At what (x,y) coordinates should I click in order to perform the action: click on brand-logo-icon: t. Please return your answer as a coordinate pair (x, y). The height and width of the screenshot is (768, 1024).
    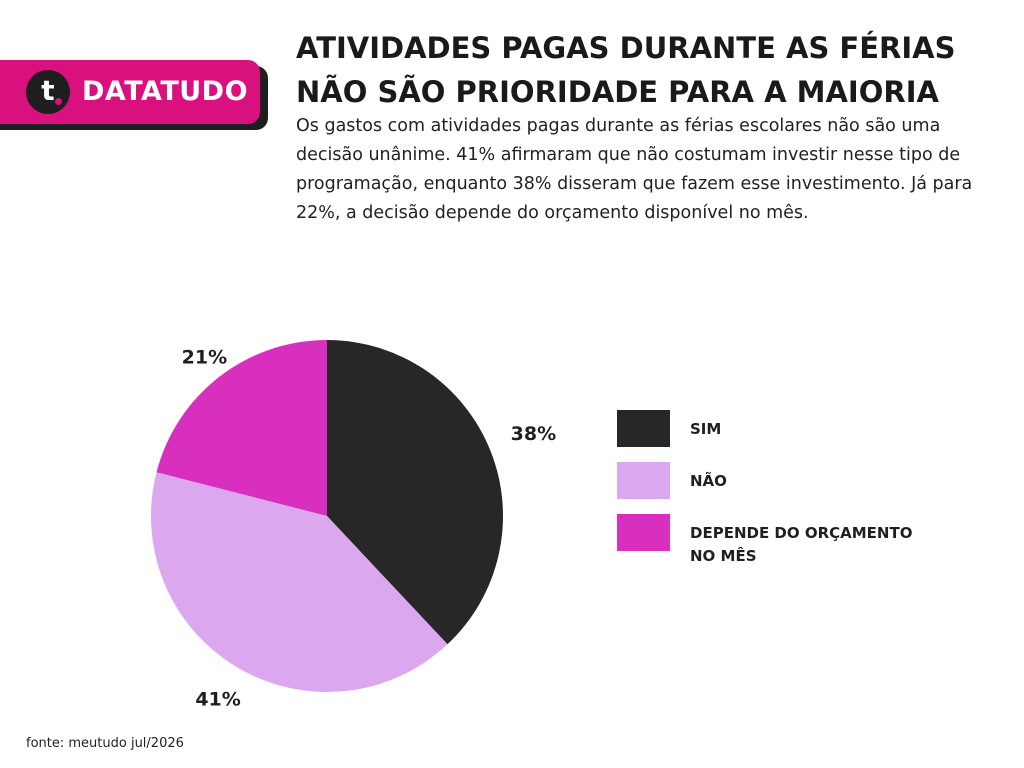
    Looking at the image, I should click on (48, 92).